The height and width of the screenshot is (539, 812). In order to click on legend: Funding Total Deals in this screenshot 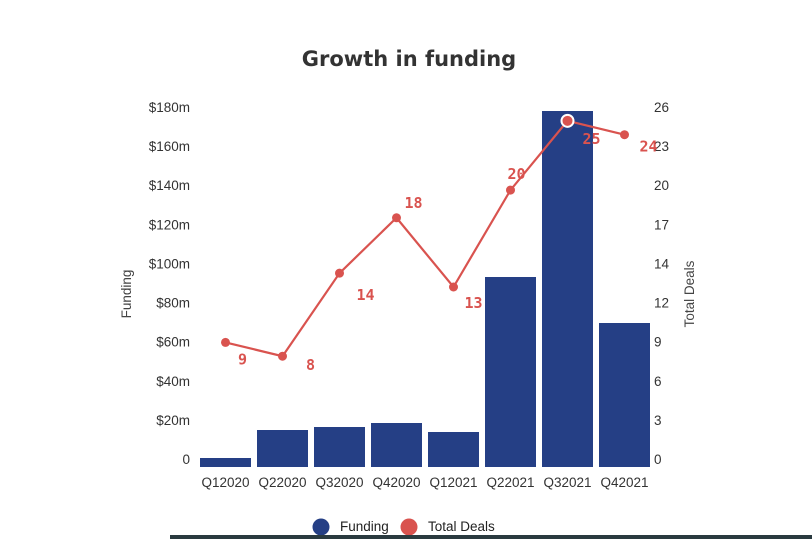, I will do `click(404, 527)`.